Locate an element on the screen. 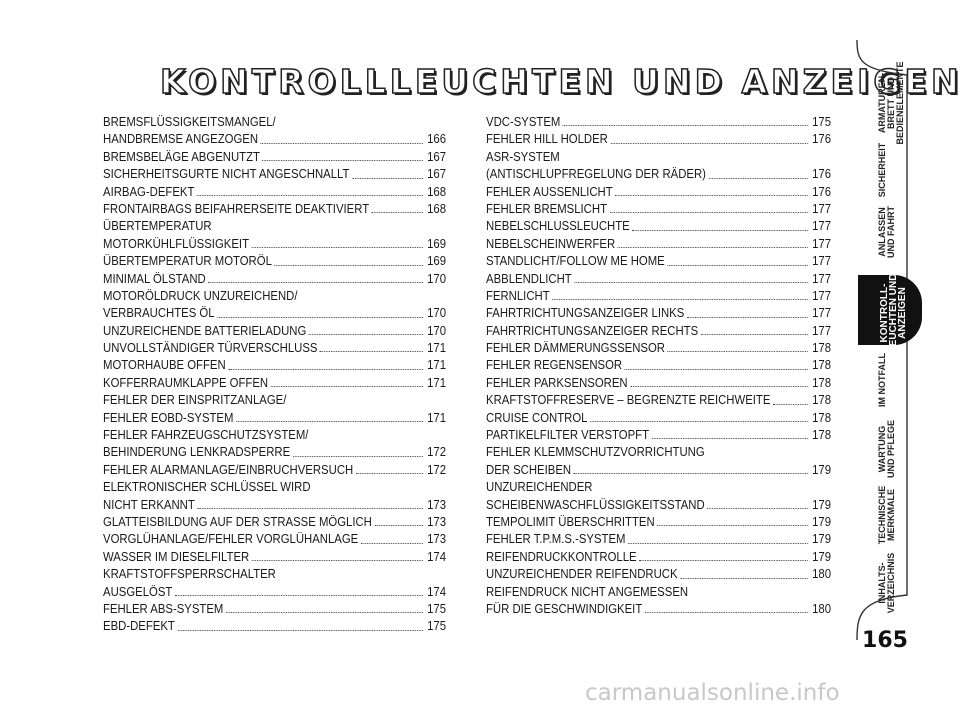 This screenshot has height=709, width=960. toc-entry: VDC-SYSTEM 175 is located at coordinates (658, 121).